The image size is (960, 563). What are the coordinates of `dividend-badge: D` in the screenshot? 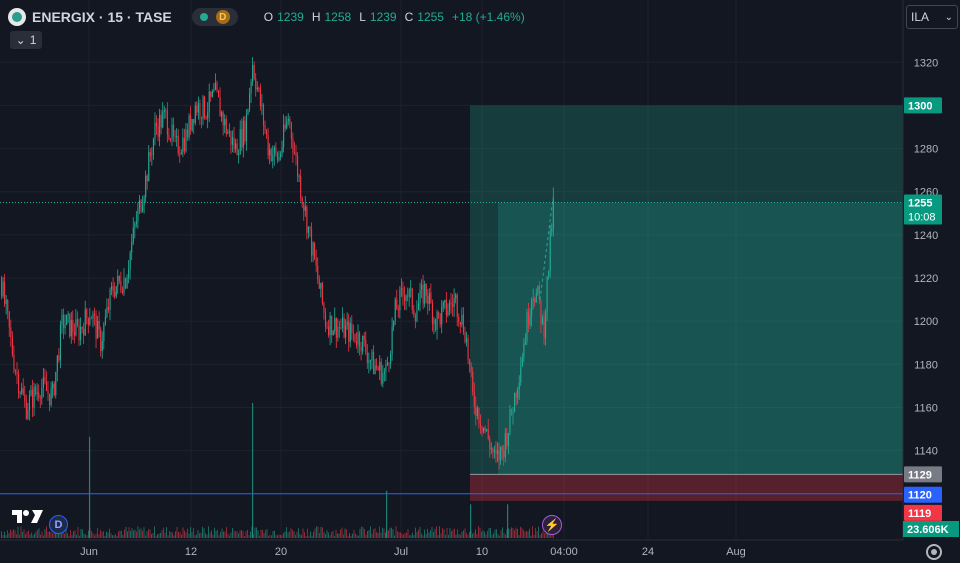 It's located at (58, 524).